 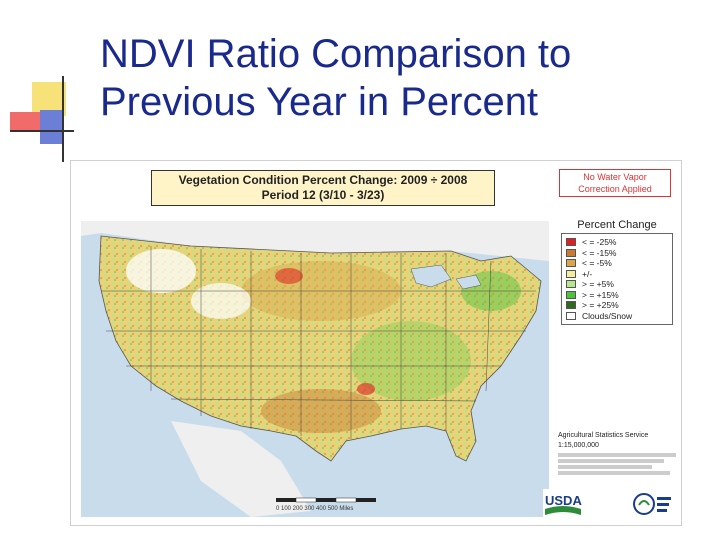 I want to click on legend-label: < = -5%, so click(x=597, y=263).